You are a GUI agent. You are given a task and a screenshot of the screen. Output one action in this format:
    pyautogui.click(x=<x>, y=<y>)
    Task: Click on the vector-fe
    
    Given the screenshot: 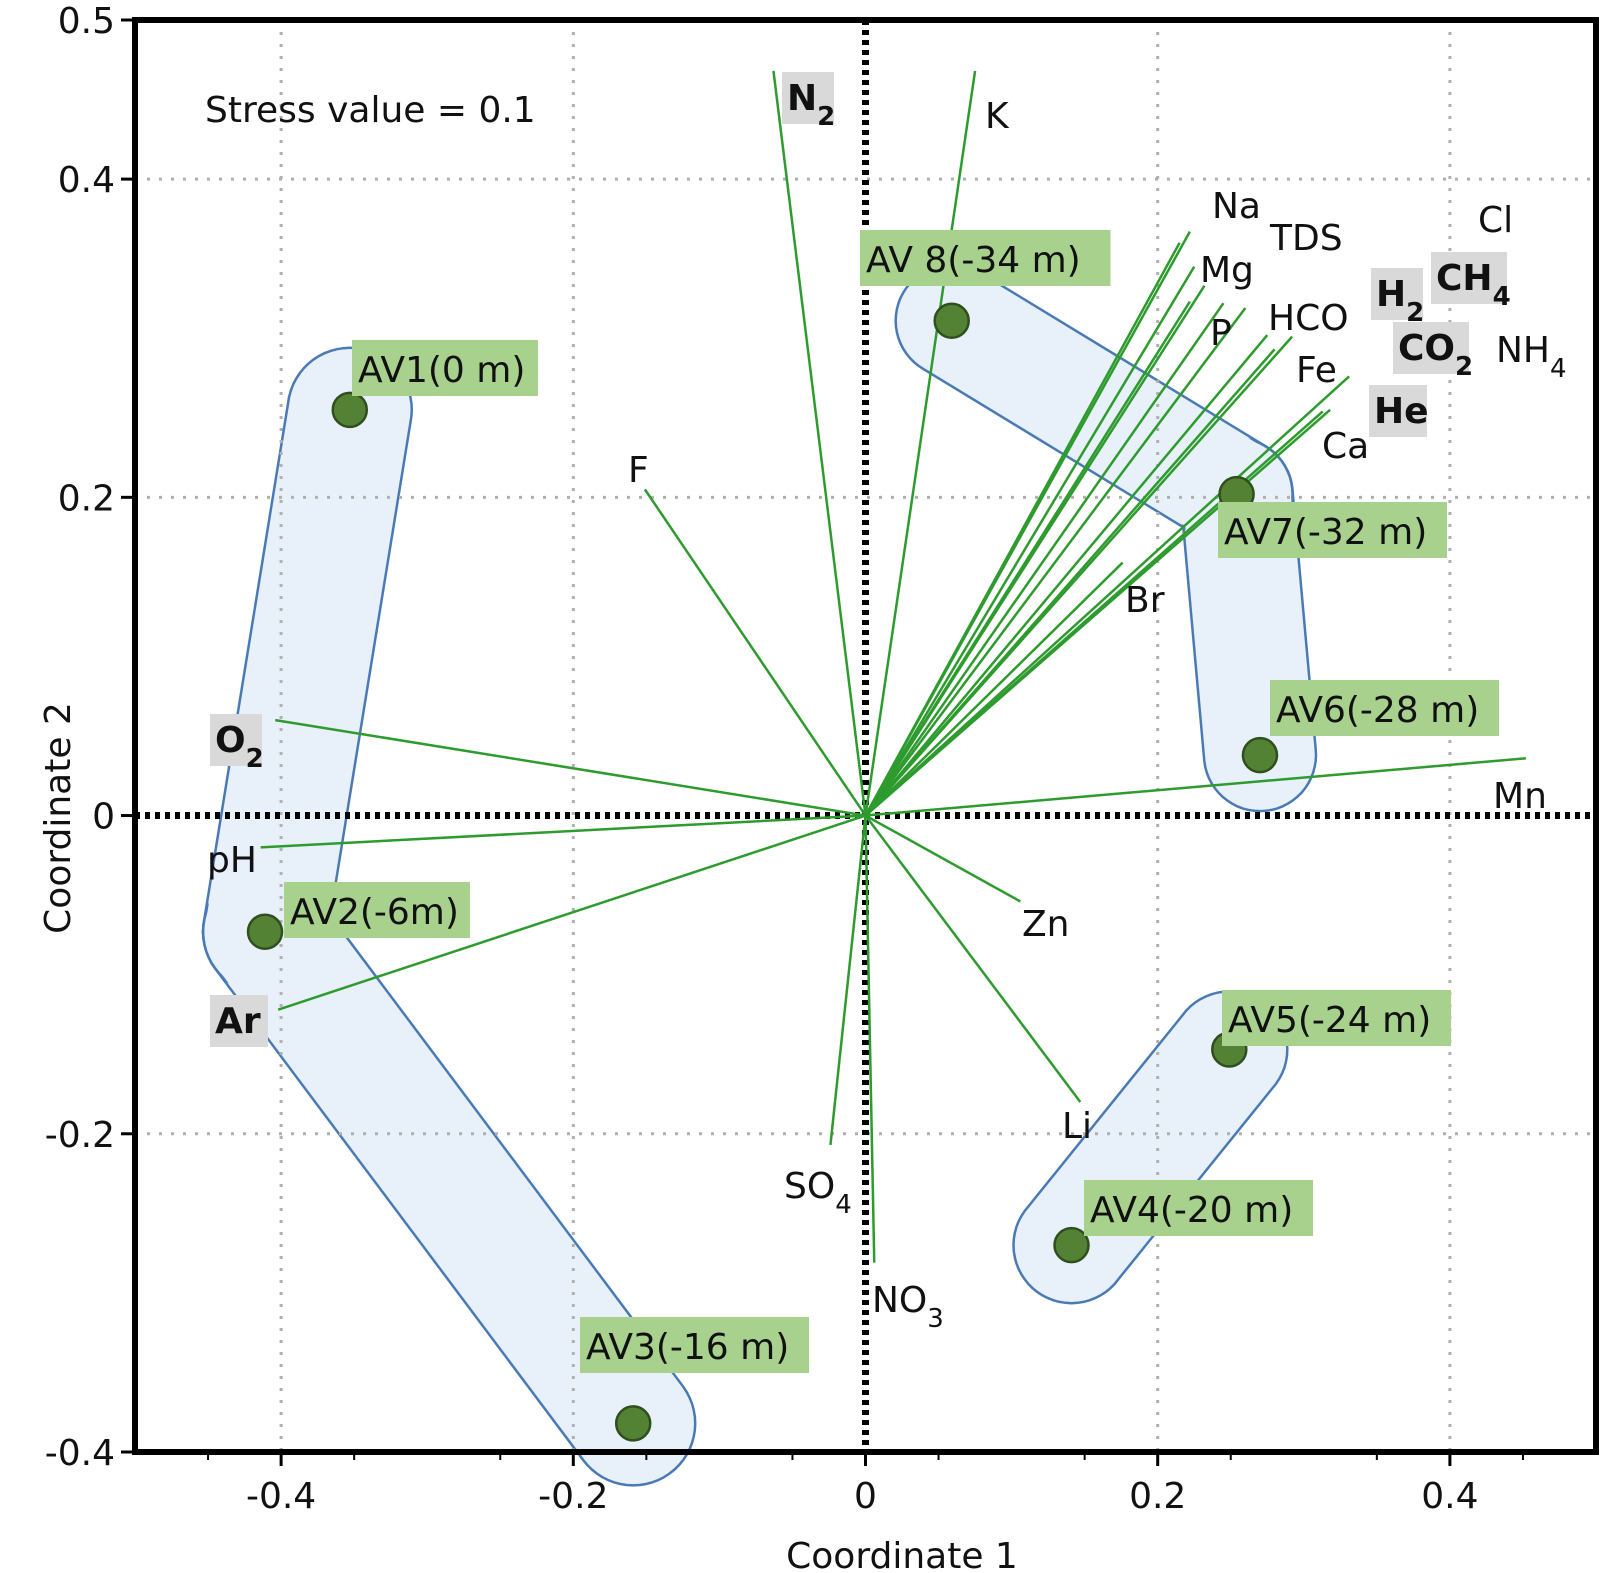 What is the action you would take?
    pyautogui.click(x=1107, y=596)
    